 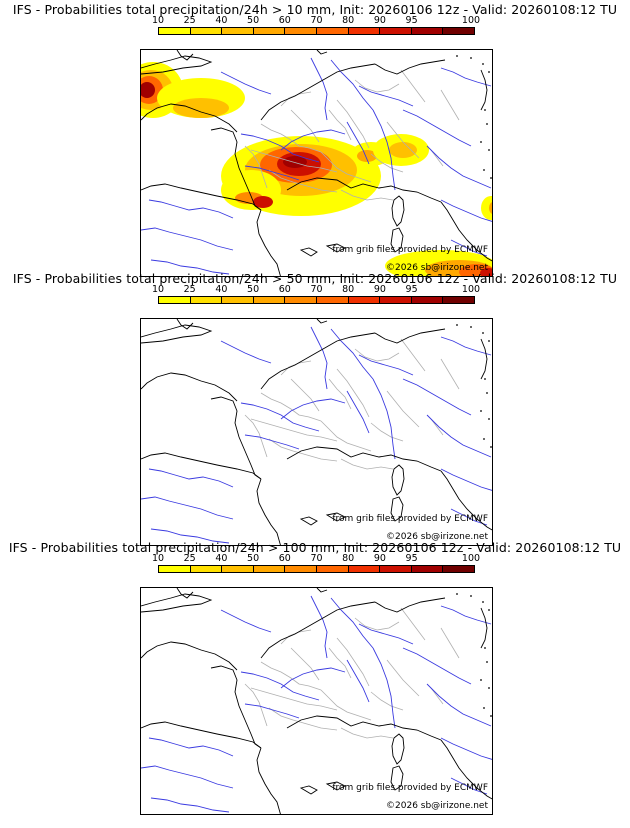 I want to click on colorbar-tick-label: 95, so click(x=411, y=558).